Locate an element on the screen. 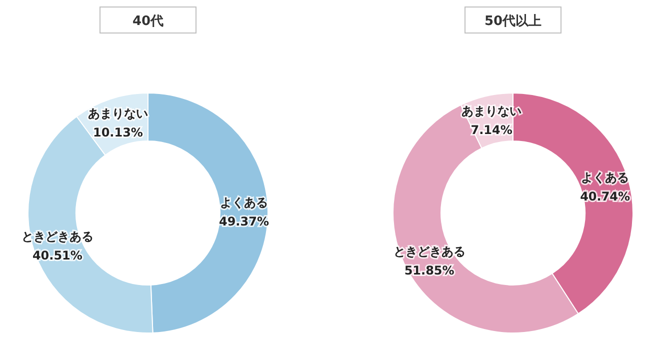 The height and width of the screenshot is (342, 650). chart-title: 40代 is located at coordinates (148, 21).